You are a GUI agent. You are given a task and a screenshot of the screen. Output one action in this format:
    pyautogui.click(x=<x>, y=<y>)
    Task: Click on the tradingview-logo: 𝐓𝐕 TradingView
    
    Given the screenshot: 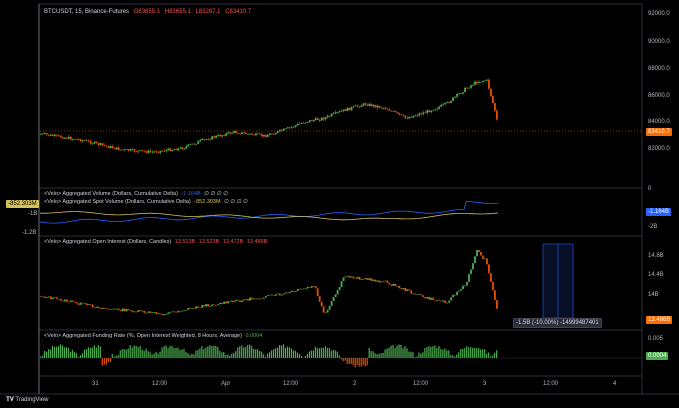 What is the action you would take?
    pyautogui.click(x=27, y=400)
    